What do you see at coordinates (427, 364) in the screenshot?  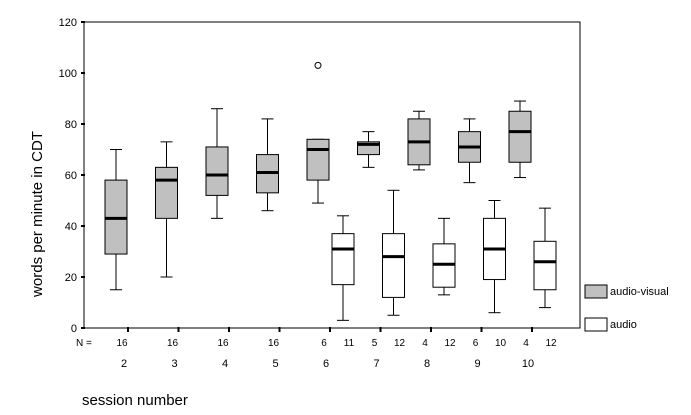 I see `x-tick-label: 8` at bounding box center [427, 364].